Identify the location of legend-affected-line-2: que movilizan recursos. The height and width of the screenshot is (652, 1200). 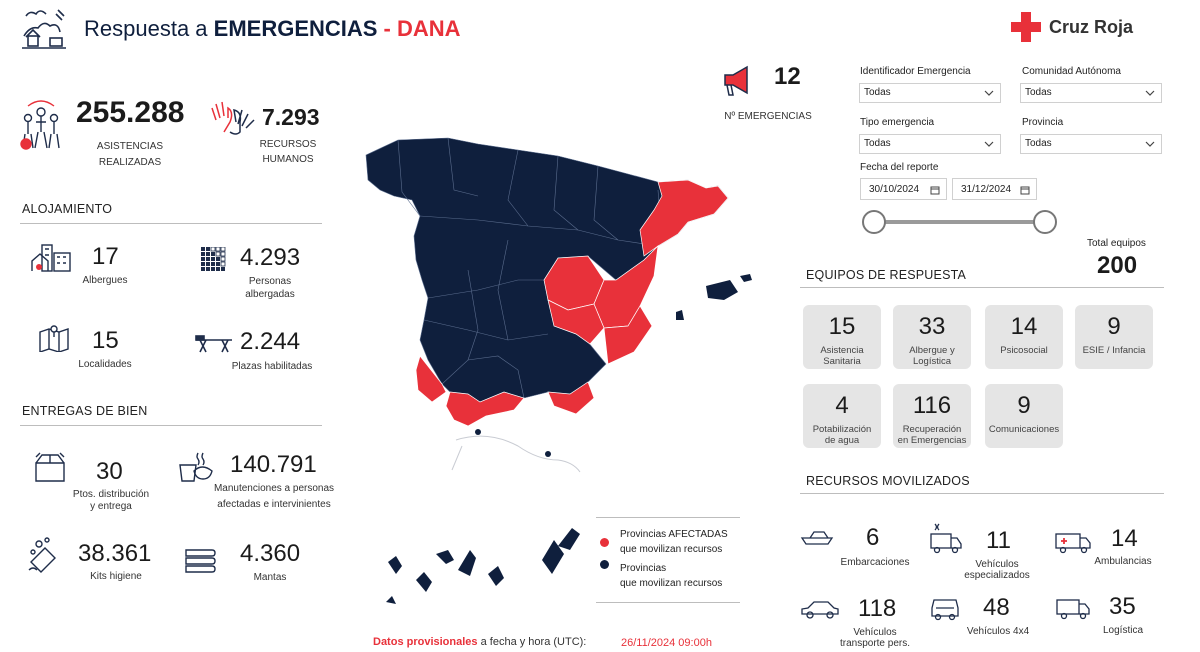
(671, 549).